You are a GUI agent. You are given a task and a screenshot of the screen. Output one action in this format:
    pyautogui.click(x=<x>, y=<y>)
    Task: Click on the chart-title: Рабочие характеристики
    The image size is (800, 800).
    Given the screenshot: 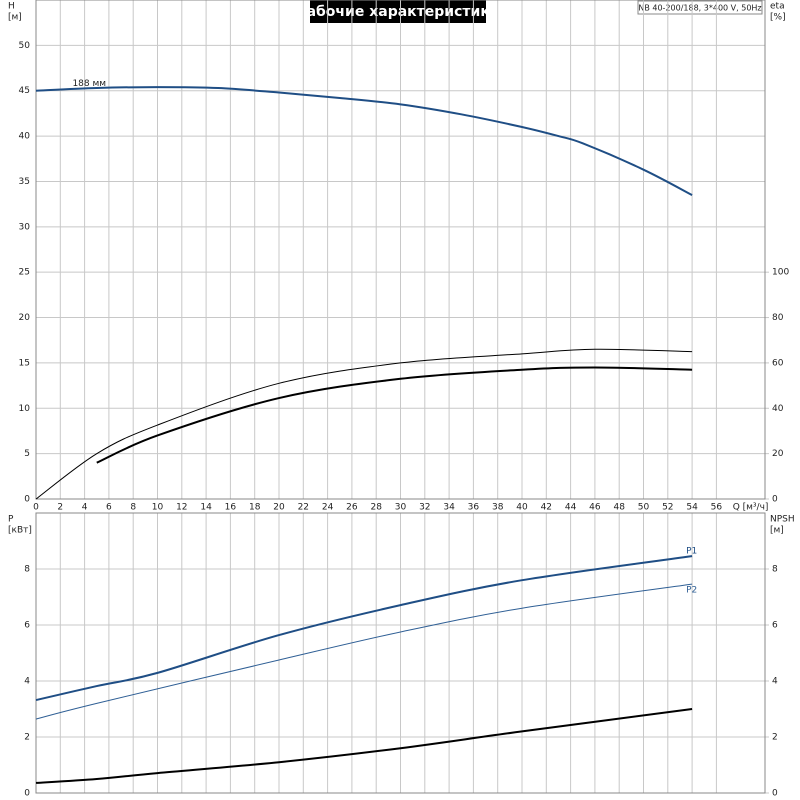 What is the action you would take?
    pyautogui.click(x=397, y=12)
    